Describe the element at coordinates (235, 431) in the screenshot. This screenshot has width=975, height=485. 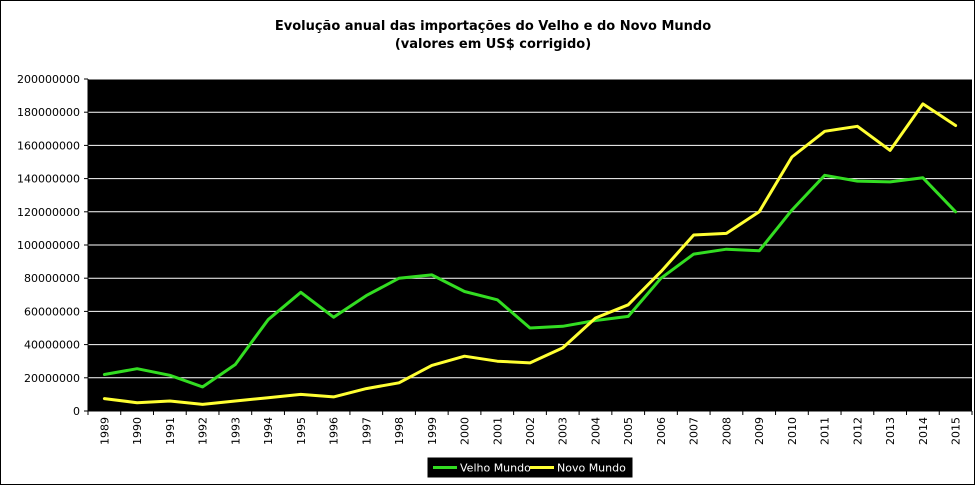
I see `x-tick-label: 1993` at that location.